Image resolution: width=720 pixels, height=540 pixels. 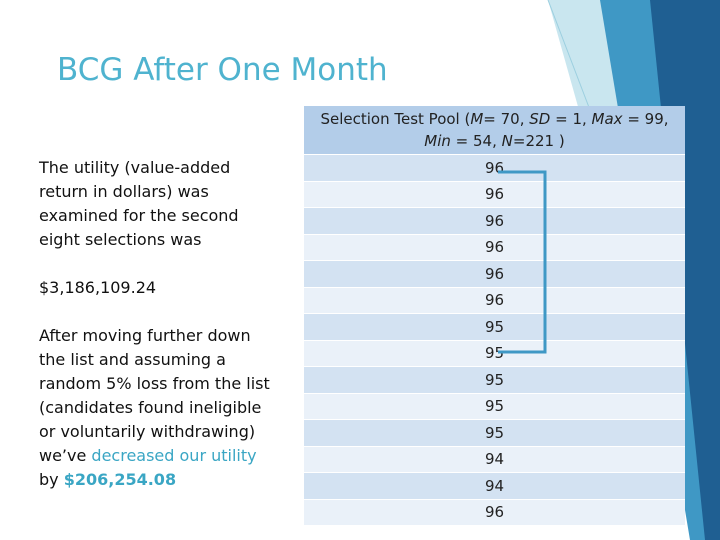 What do you see at coordinates (174, 455) in the screenshot?
I see `text-run: decreased our utility` at bounding box center [174, 455].